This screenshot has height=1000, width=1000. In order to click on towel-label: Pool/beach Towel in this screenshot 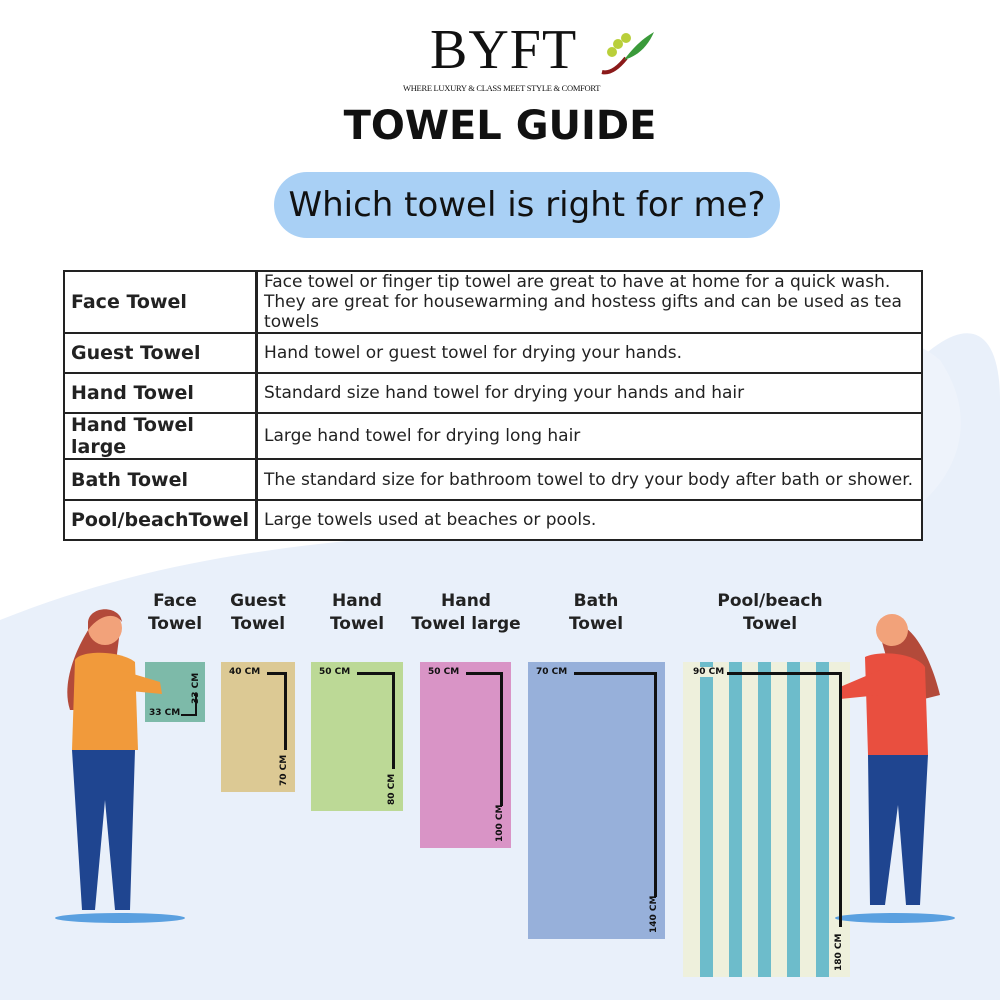, I will do `click(769, 613)`.